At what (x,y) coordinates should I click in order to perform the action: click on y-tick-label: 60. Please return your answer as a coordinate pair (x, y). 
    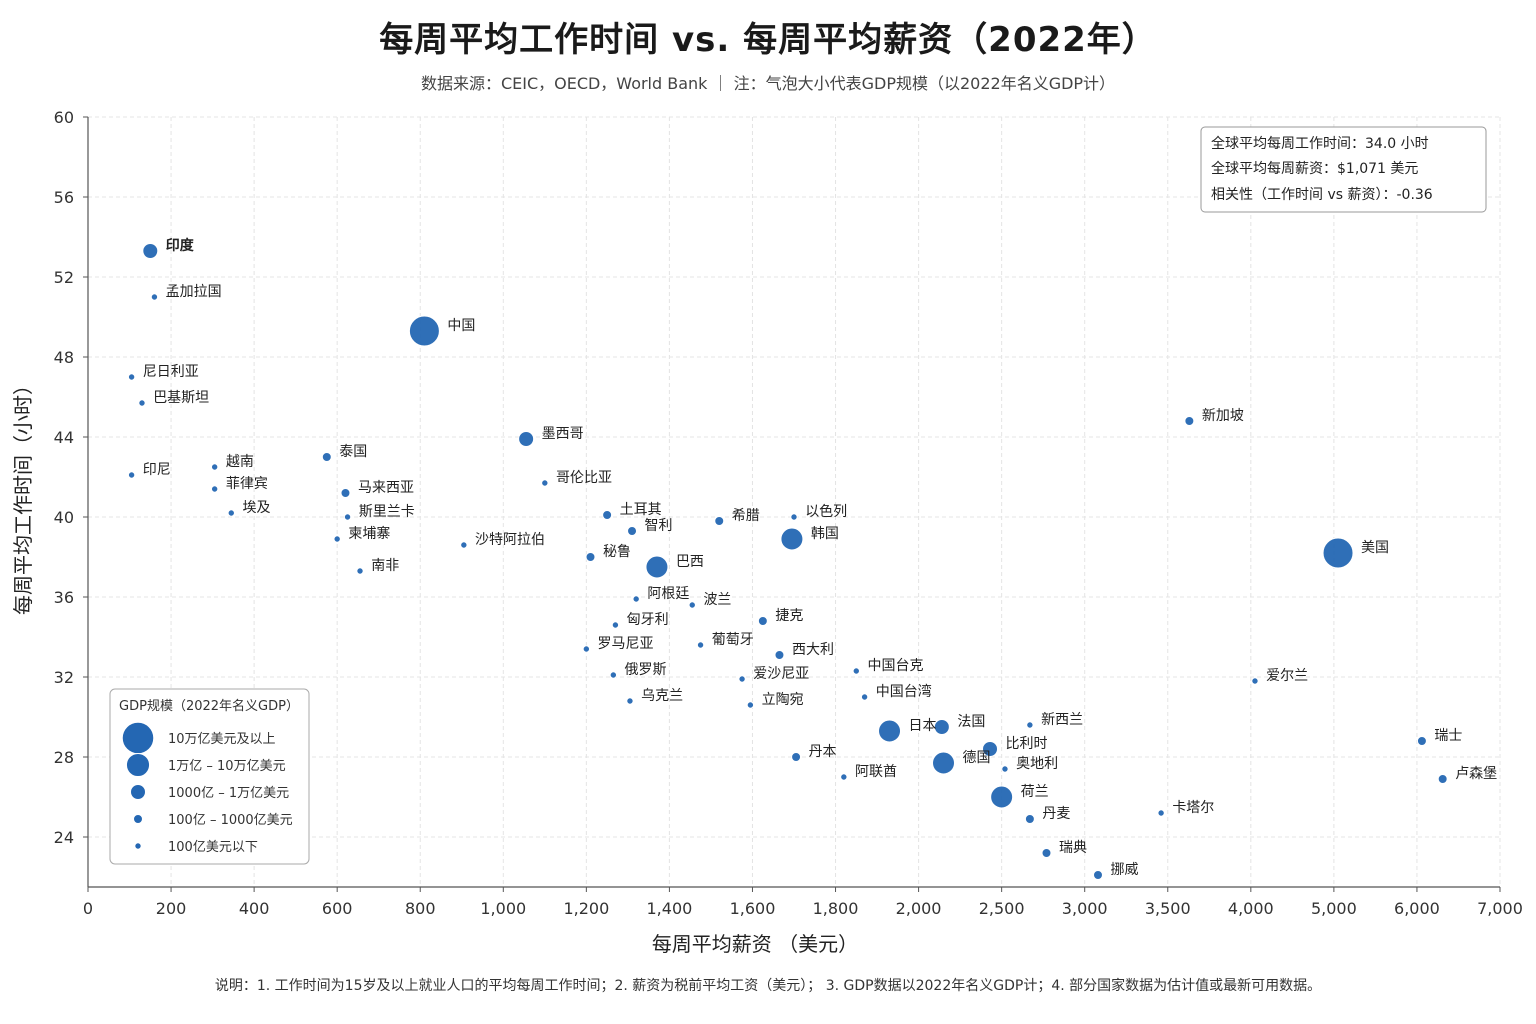
    Looking at the image, I should click on (64, 117).